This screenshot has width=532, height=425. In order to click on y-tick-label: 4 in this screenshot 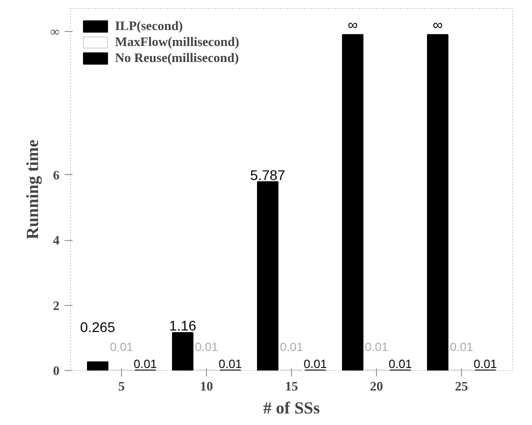, I will do `click(56, 240)`.